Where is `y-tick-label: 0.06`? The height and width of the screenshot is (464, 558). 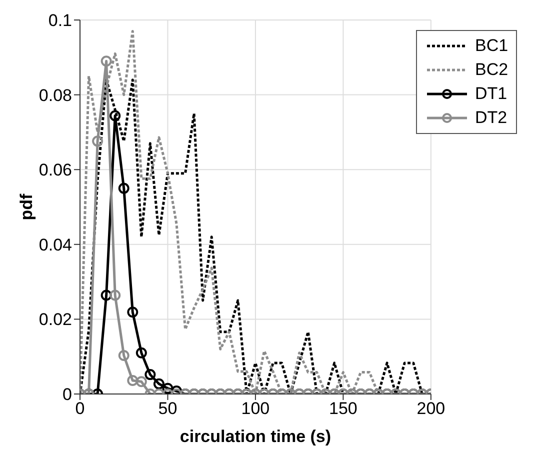 y-tick-label: 0.06 is located at coordinates (55, 170).